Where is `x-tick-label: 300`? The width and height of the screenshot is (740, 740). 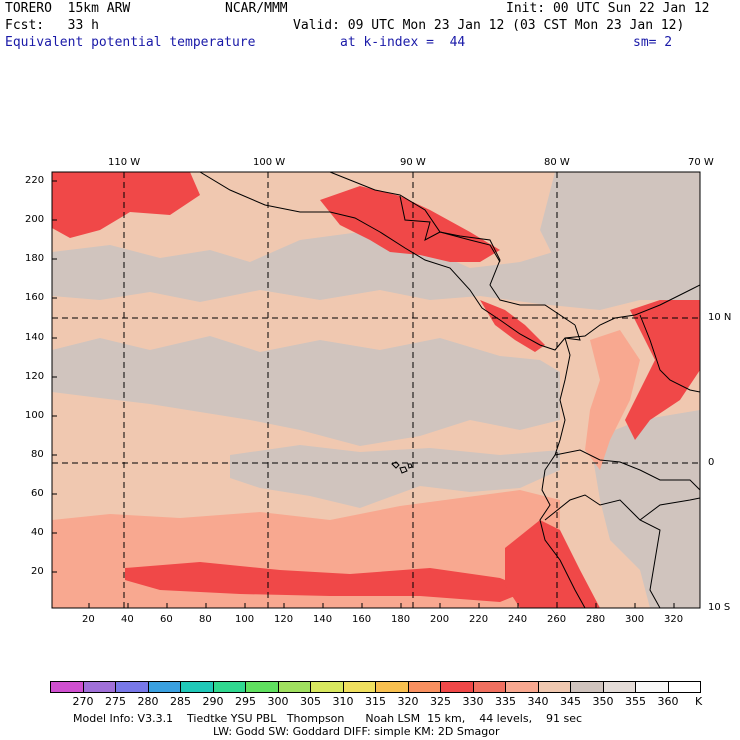
x-tick-label: 300 is located at coordinates (634, 619).